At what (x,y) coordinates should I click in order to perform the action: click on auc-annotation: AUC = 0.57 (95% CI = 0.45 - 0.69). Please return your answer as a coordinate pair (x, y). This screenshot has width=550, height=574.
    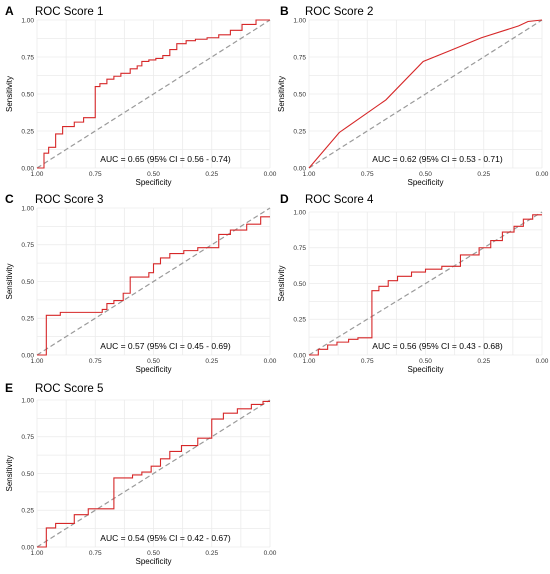
    Looking at the image, I should click on (165, 346).